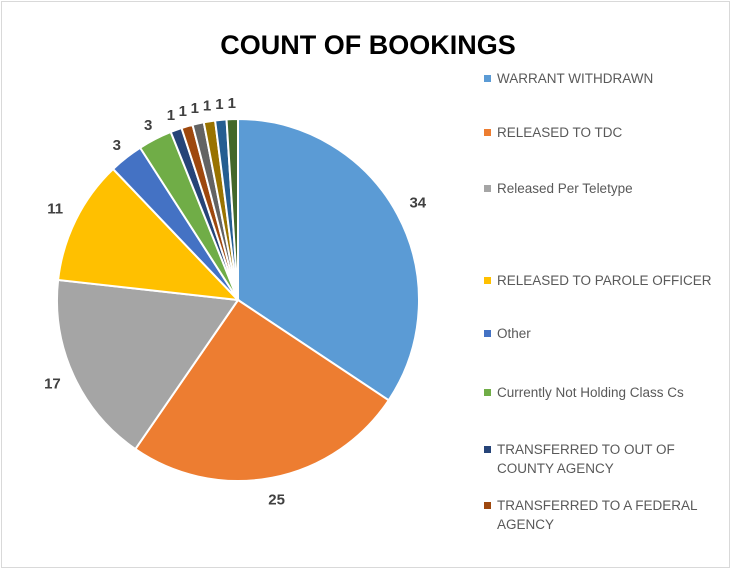 The height and width of the screenshot is (571, 733). I want to click on legend-label: TRANSFERRED TO OUT OF COUNTY AGENCY, so click(586, 459).